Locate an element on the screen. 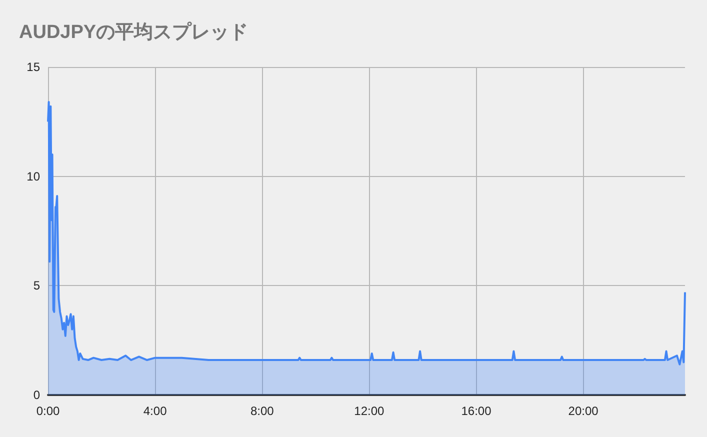 This screenshot has height=437, width=707. y-tick-label: 0 is located at coordinates (36, 395).